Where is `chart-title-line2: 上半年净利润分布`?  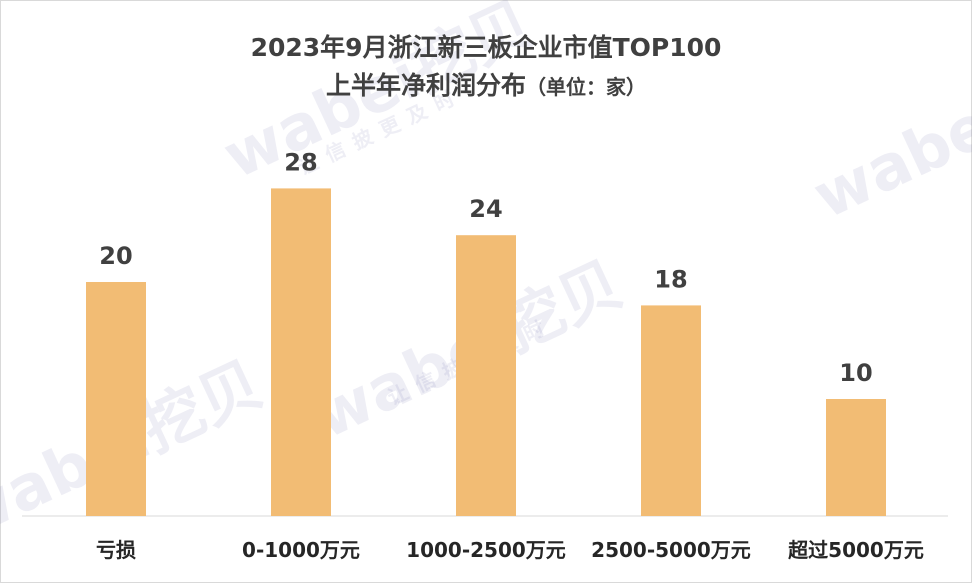 chart-title-line2: 上半年净利润分布 is located at coordinates (425, 85).